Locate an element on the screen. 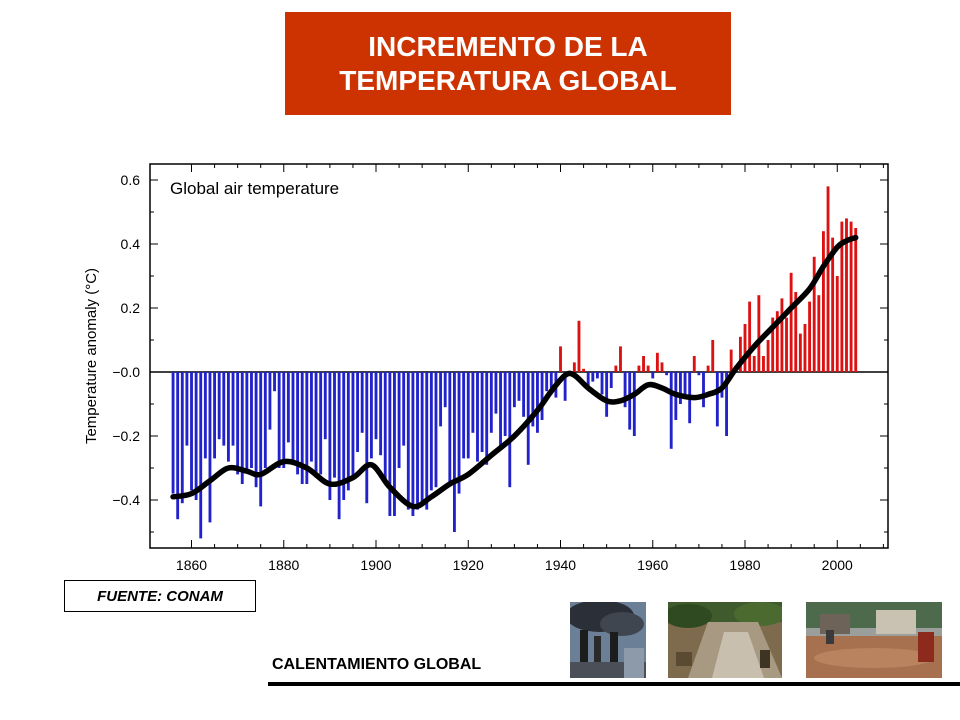 This screenshot has width=960, height=720. bar-1949 is located at coordinates (602, 383).